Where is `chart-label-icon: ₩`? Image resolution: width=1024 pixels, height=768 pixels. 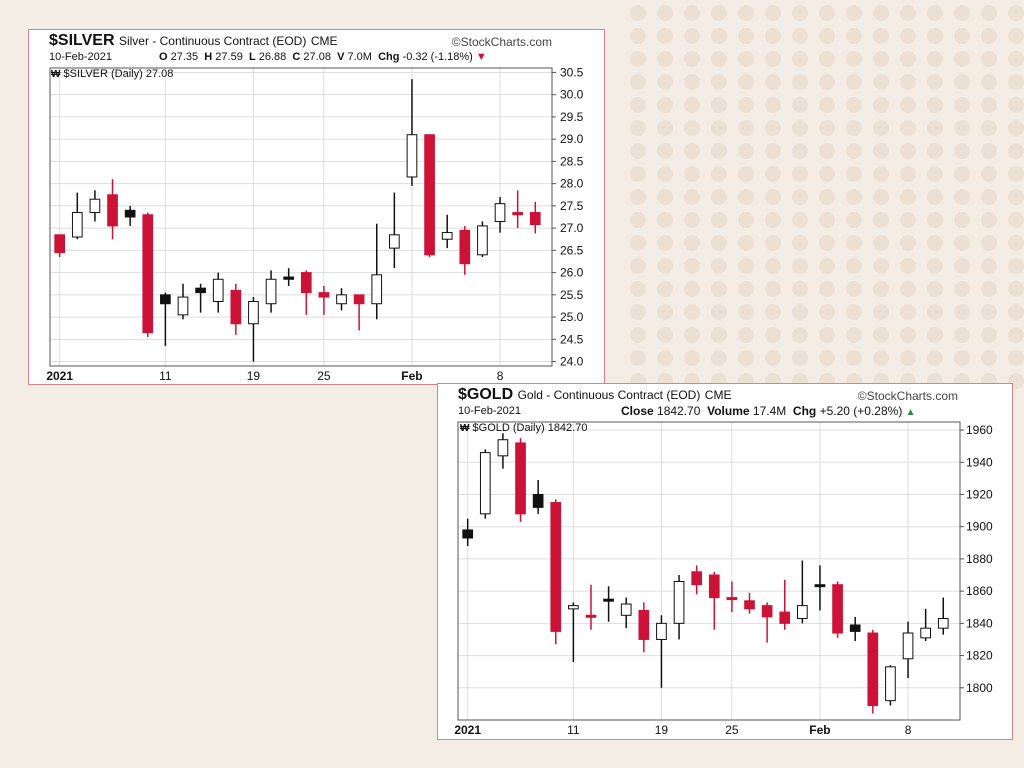
chart-label-icon: ₩ is located at coordinates (56, 74).